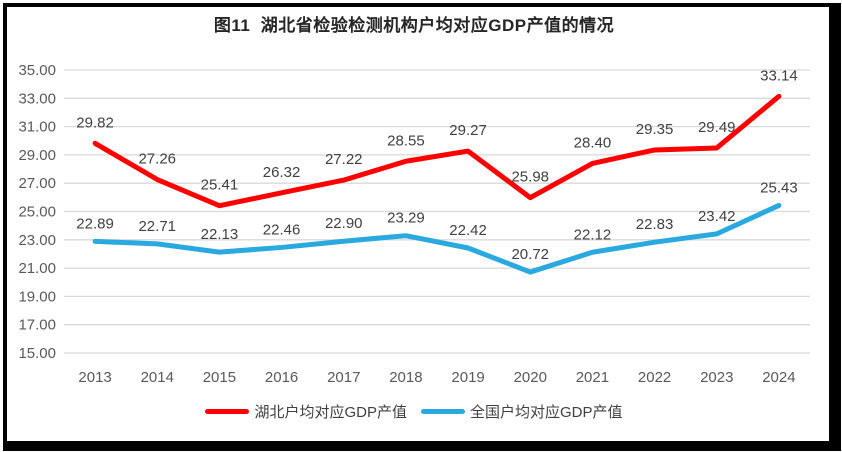 This screenshot has height=452, width=842. I want to click on data-label-hubei: 33.14, so click(779, 75).